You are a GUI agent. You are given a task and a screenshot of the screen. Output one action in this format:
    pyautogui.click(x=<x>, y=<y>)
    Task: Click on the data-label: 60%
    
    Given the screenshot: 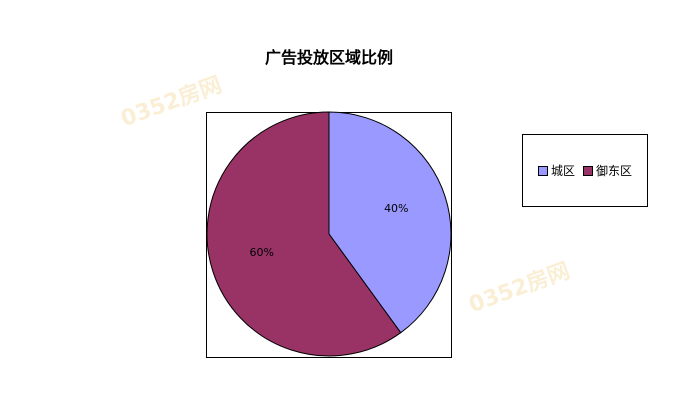 What is the action you would take?
    pyautogui.click(x=261, y=252)
    